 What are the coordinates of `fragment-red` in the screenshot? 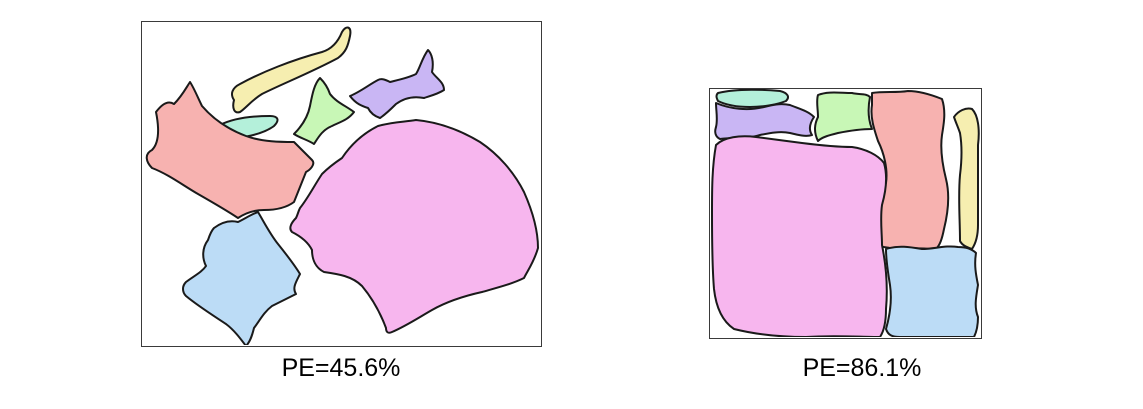 It's located at (230, 150).